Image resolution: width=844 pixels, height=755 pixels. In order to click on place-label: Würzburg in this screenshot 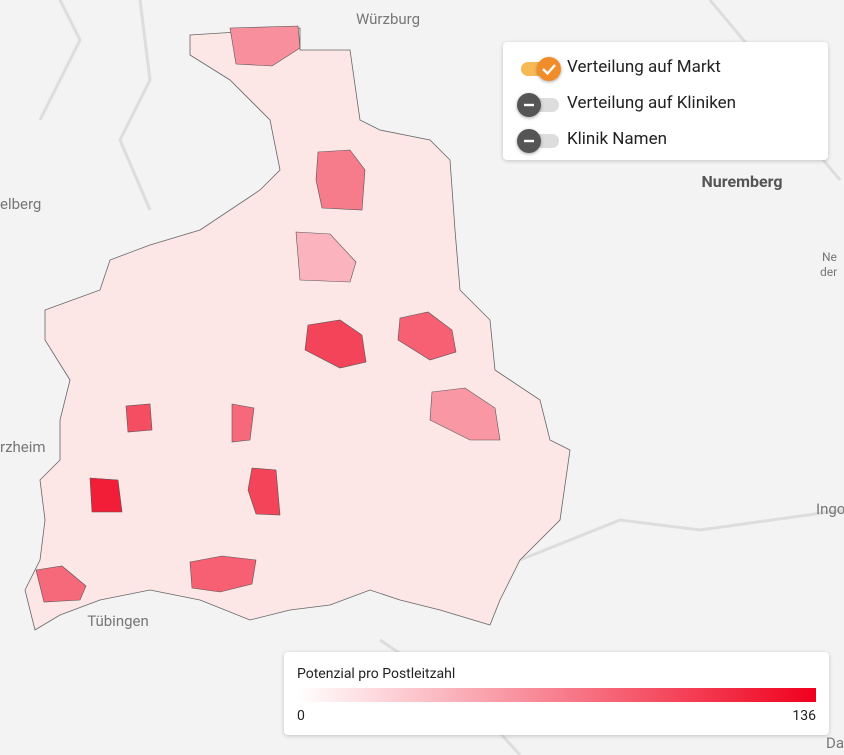, I will do `click(388, 19)`.